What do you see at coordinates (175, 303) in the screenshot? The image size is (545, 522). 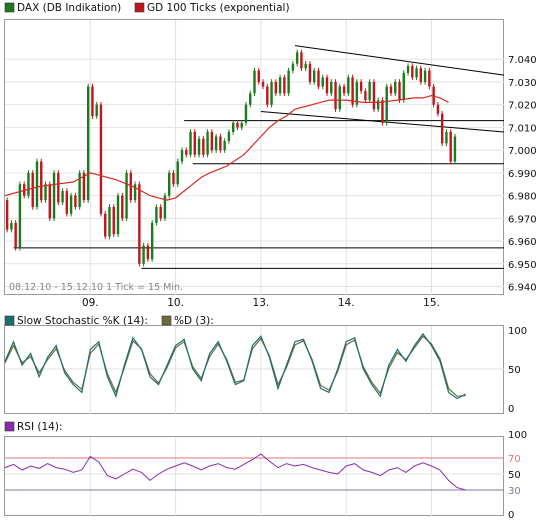 I see `x-tick-label: 10.` at bounding box center [175, 303].